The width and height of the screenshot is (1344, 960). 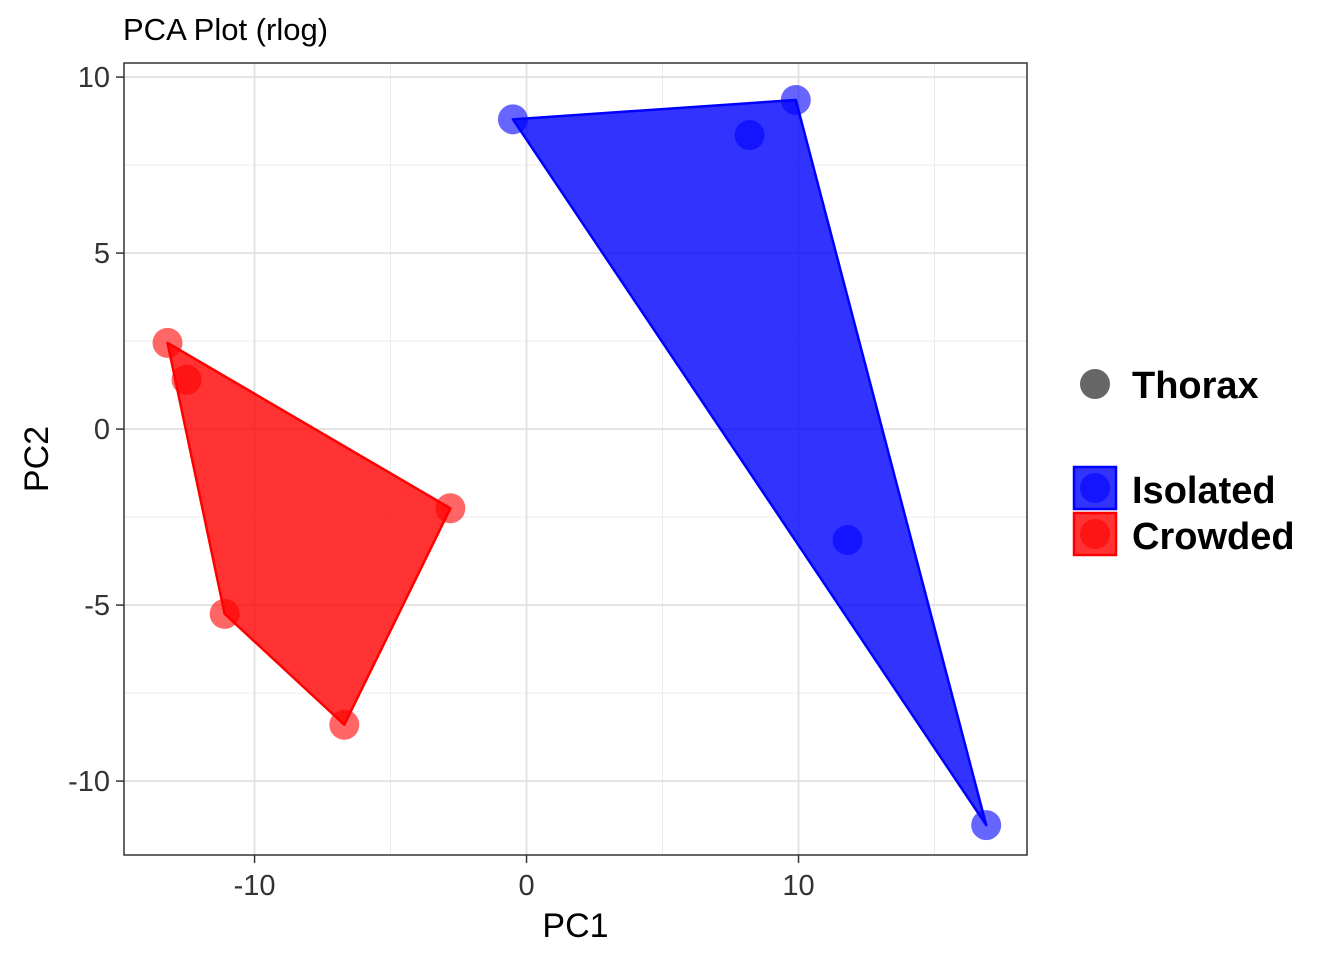 I want to click on chart-title: PCA Plot (rlog), so click(x=225, y=29).